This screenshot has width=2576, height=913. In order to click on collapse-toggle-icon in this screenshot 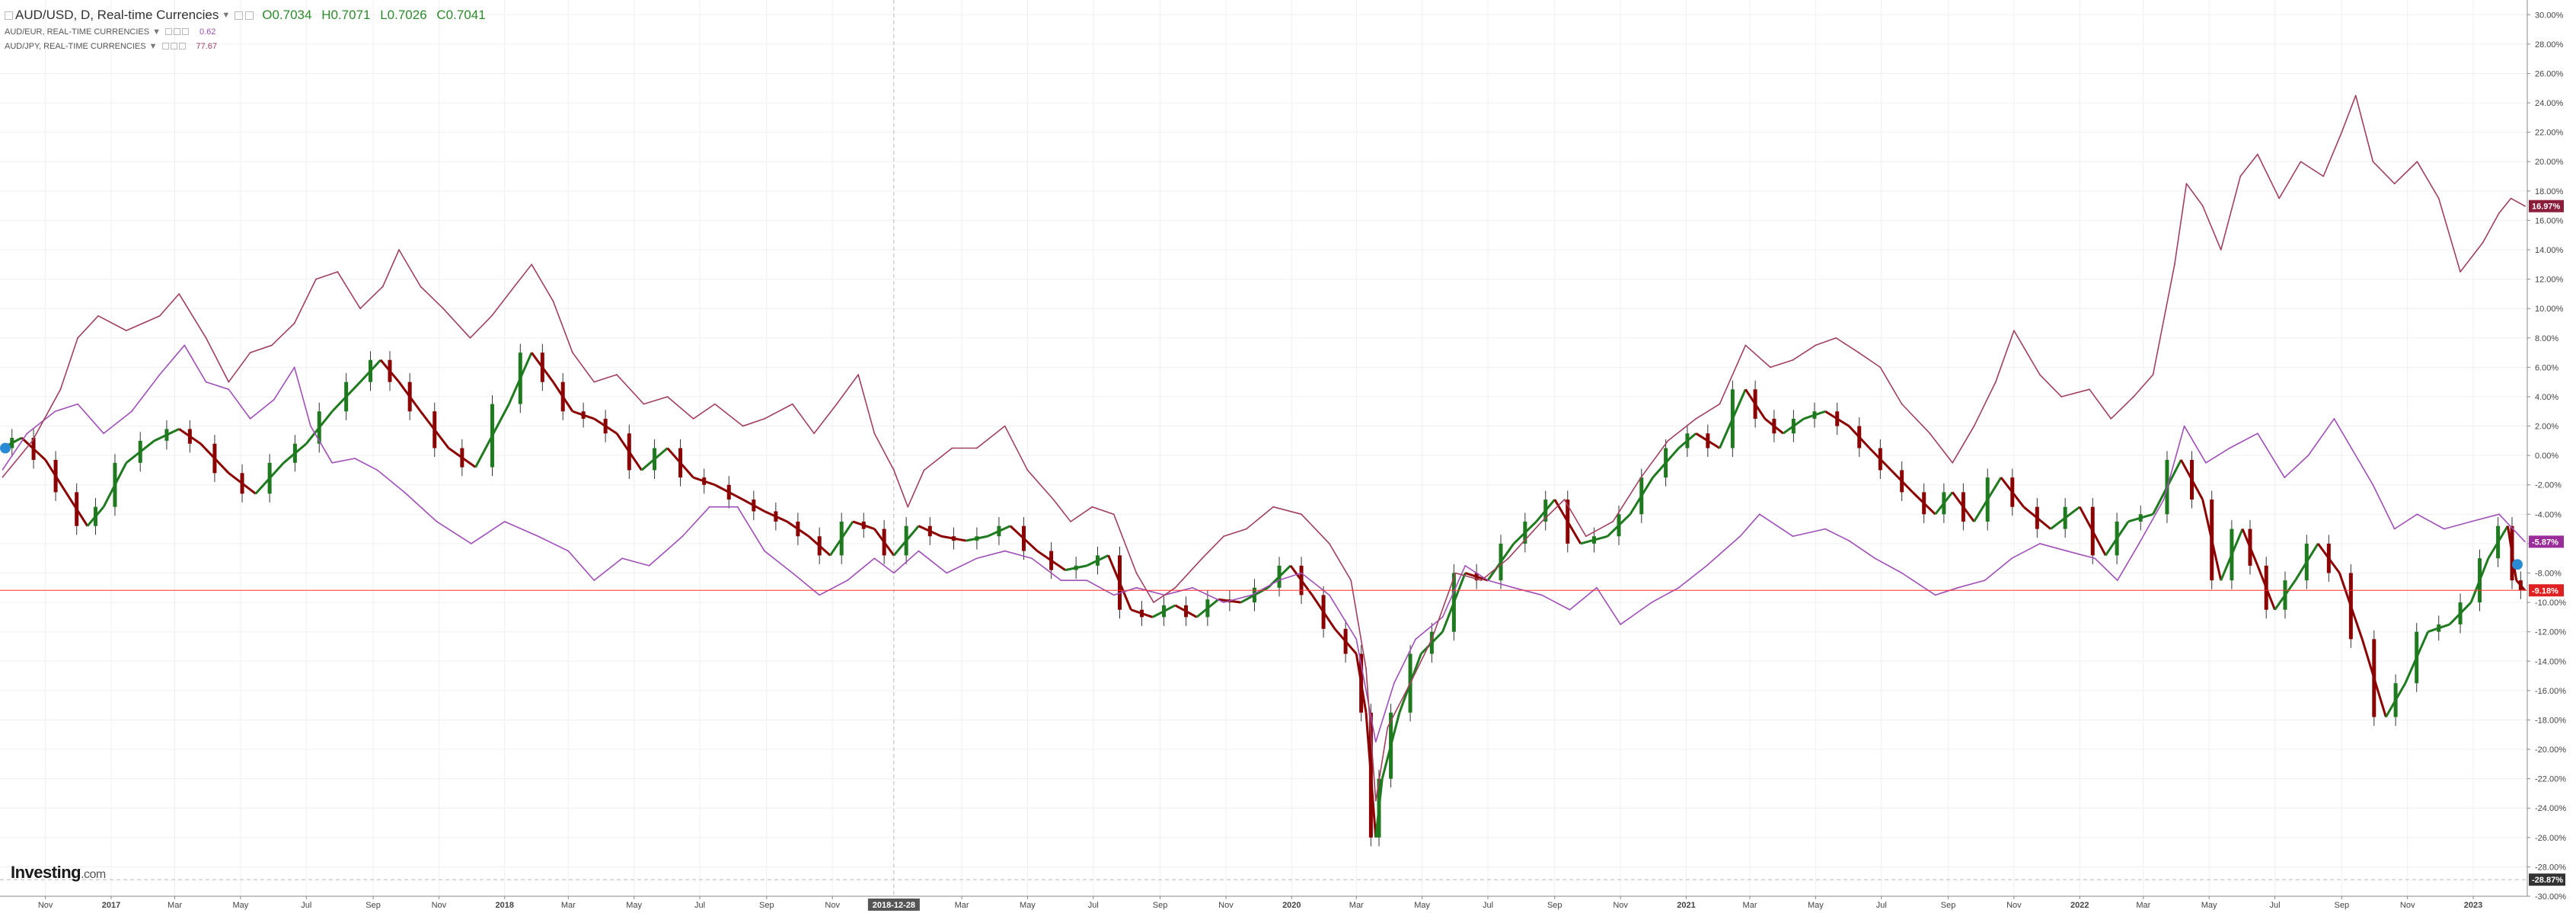, I will do `click(9, 15)`.